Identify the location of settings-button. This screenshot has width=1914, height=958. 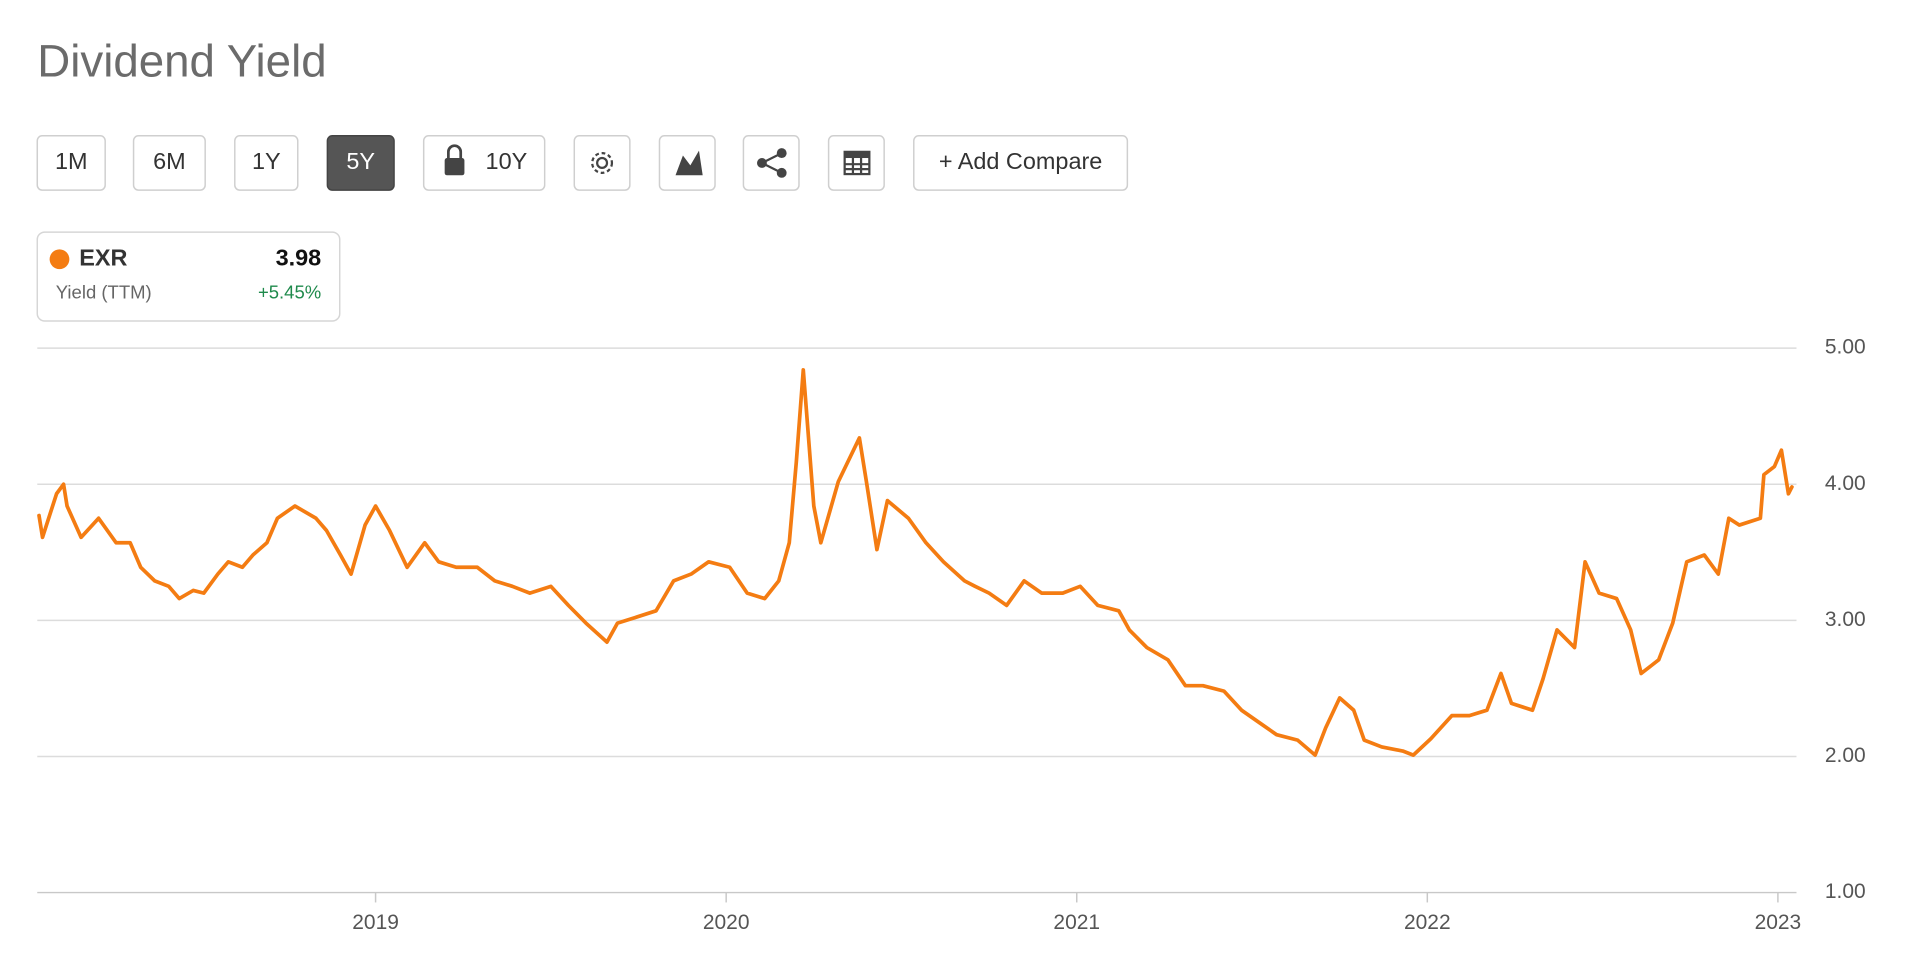
(602, 163).